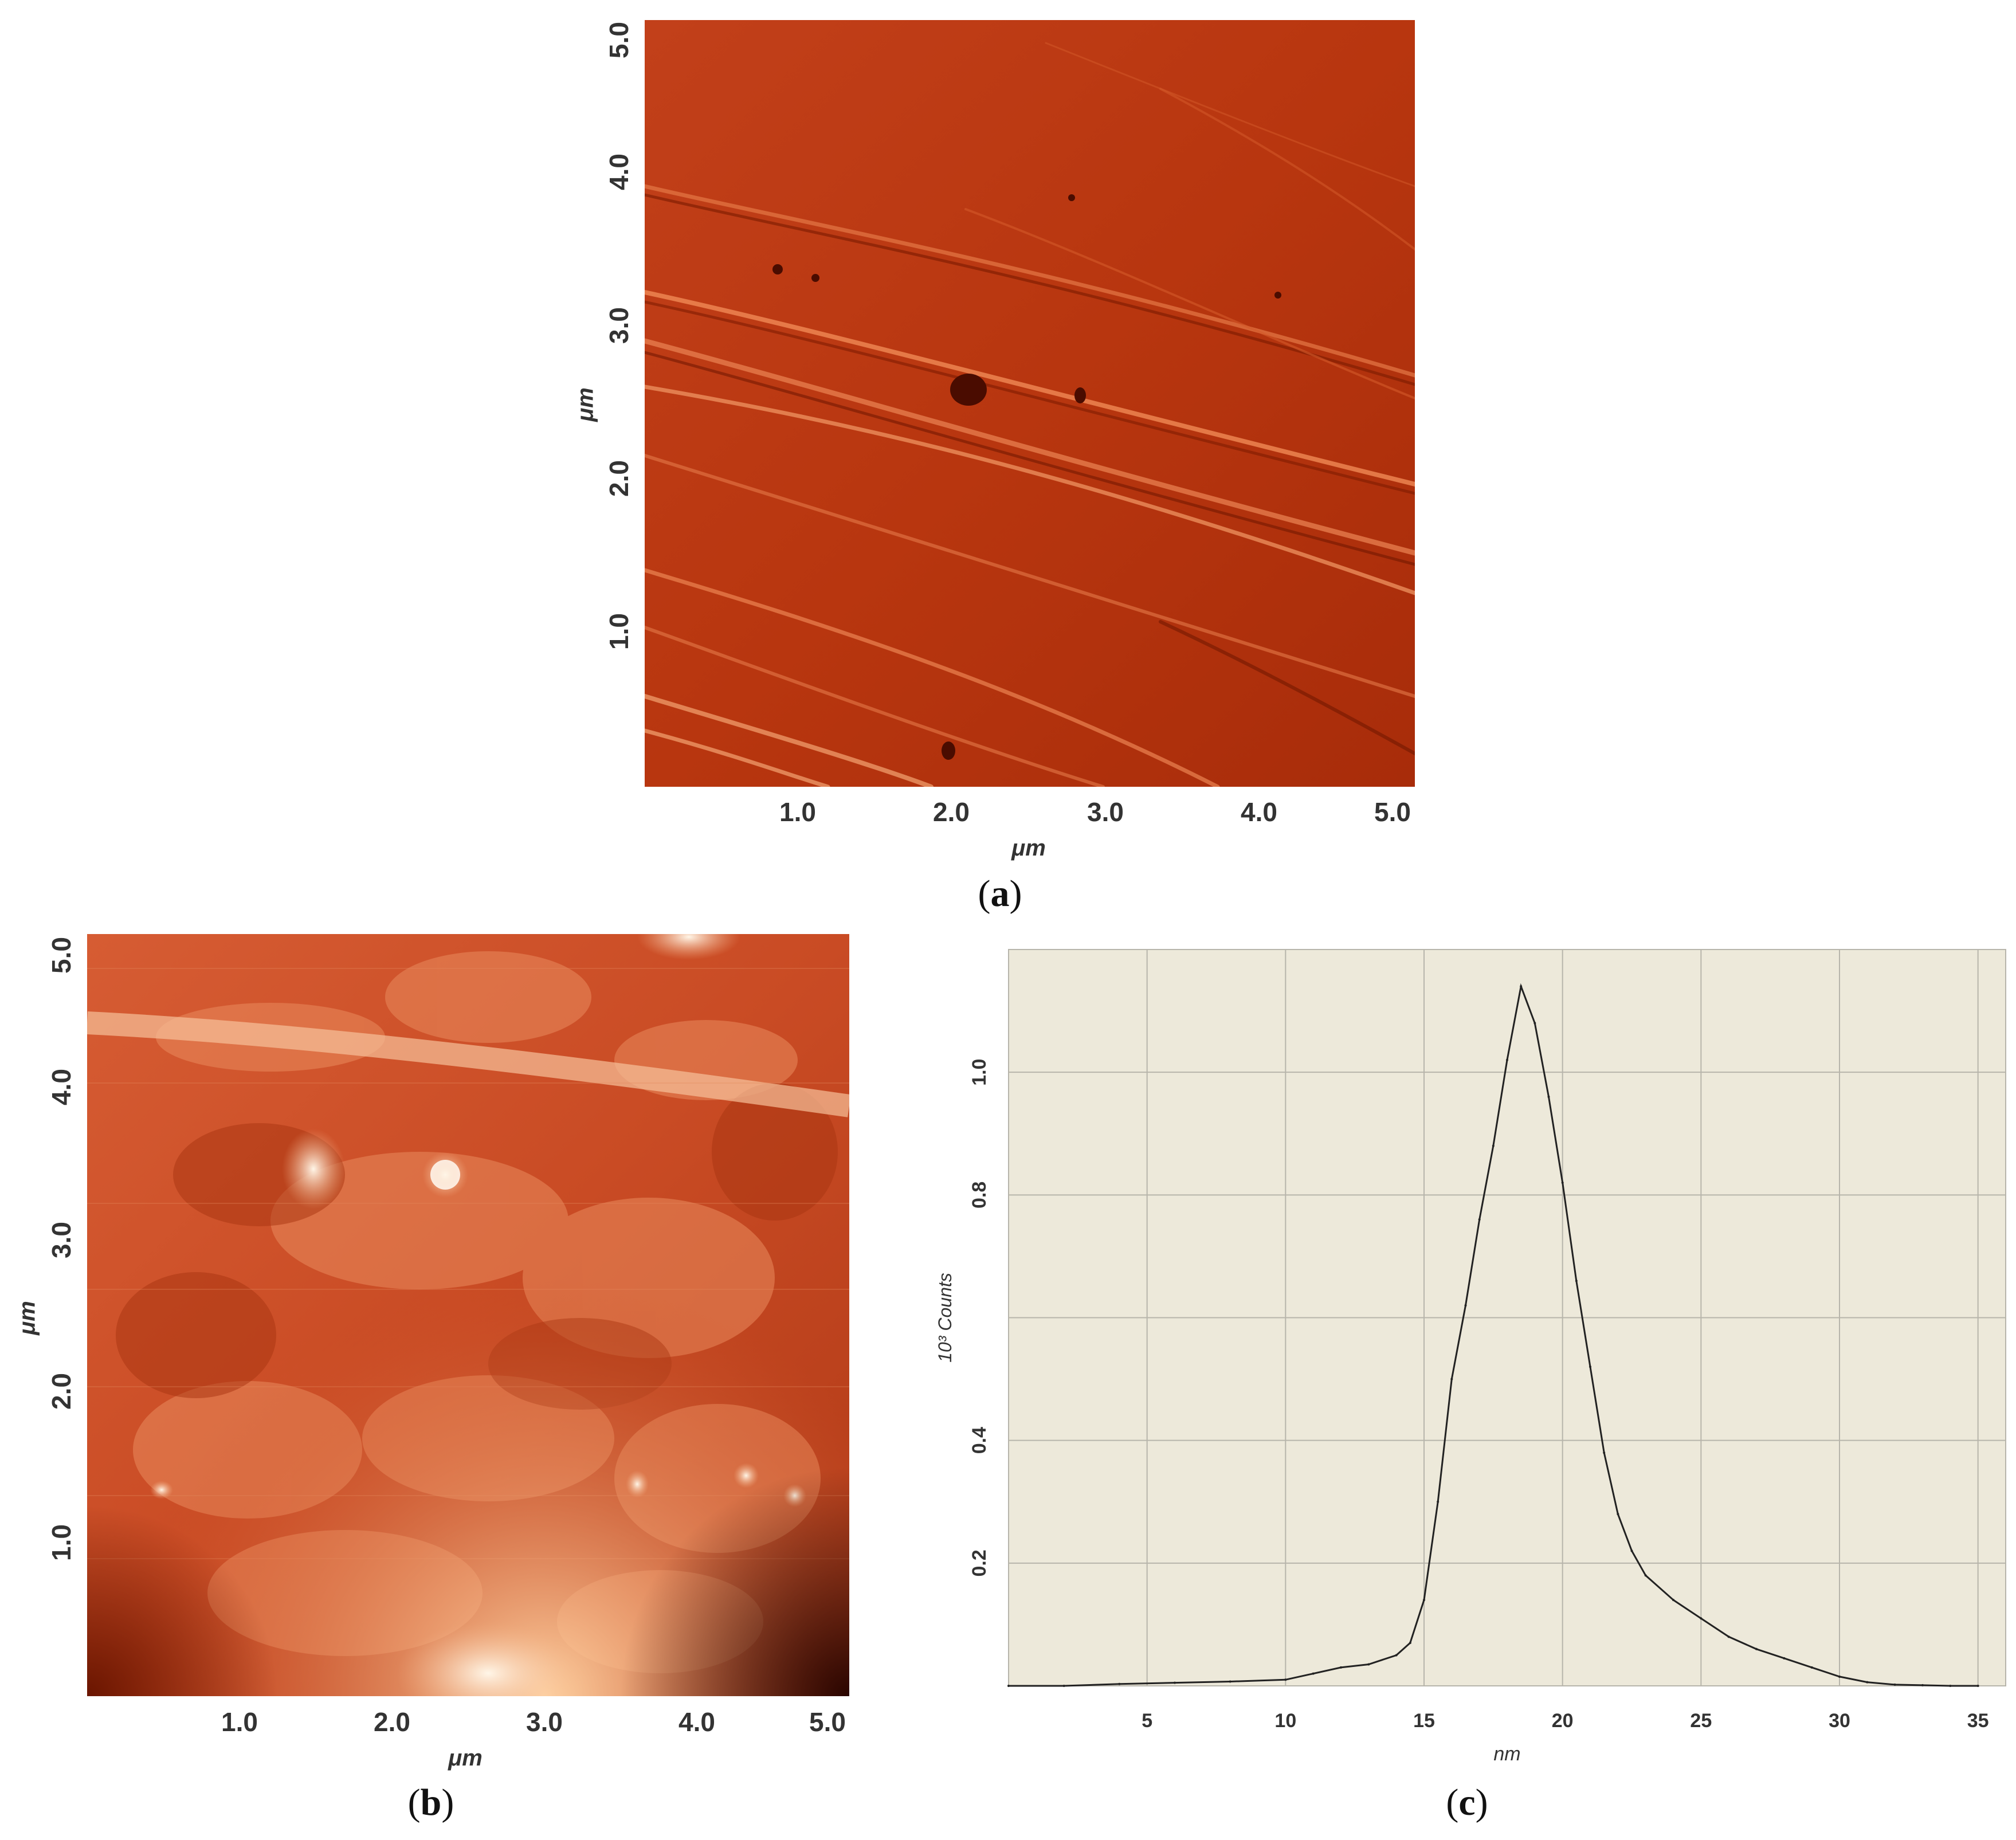 The width and height of the screenshot is (2016, 1840). What do you see at coordinates (951, 812) in the screenshot?
I see `panel-a-x-tick-2: 2.0` at bounding box center [951, 812].